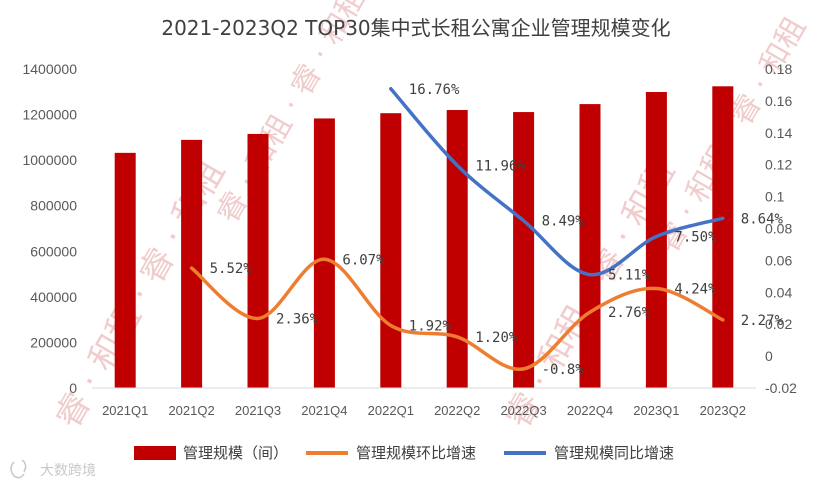 The height and width of the screenshot is (486, 832). I want to click on data-label: -0.8%, so click(563, 370).